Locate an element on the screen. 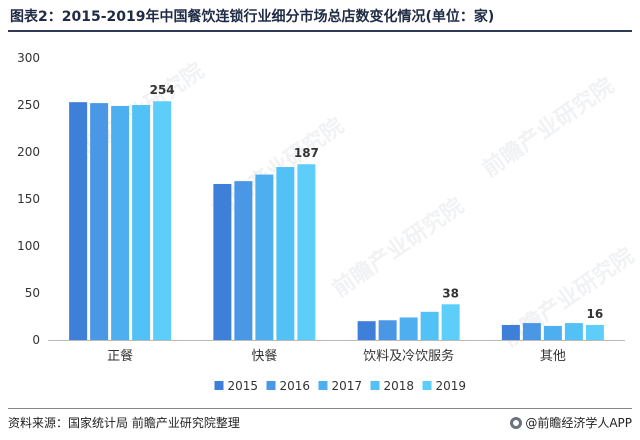 The image size is (640, 440). x-tick-label: 其他 is located at coordinates (553, 356).